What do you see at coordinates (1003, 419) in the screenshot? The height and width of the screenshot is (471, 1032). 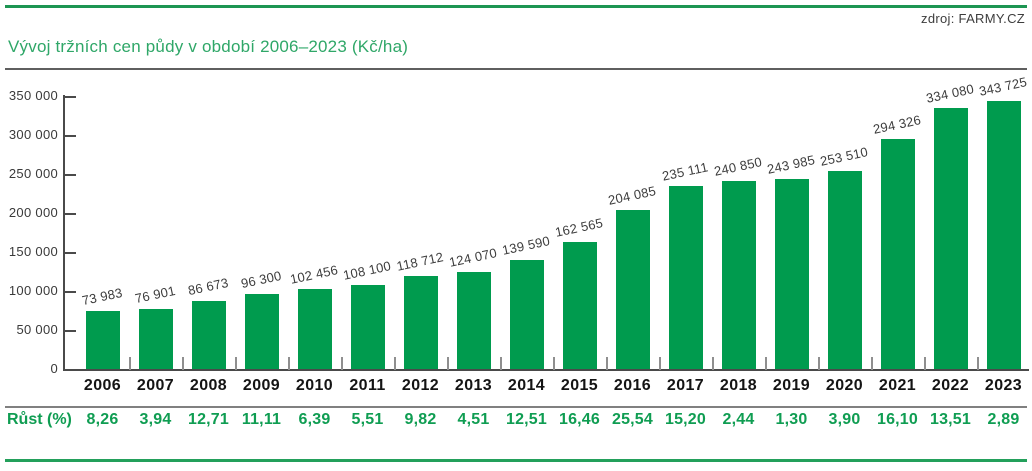 I see `growth-value-2023: 2,89` at bounding box center [1003, 419].